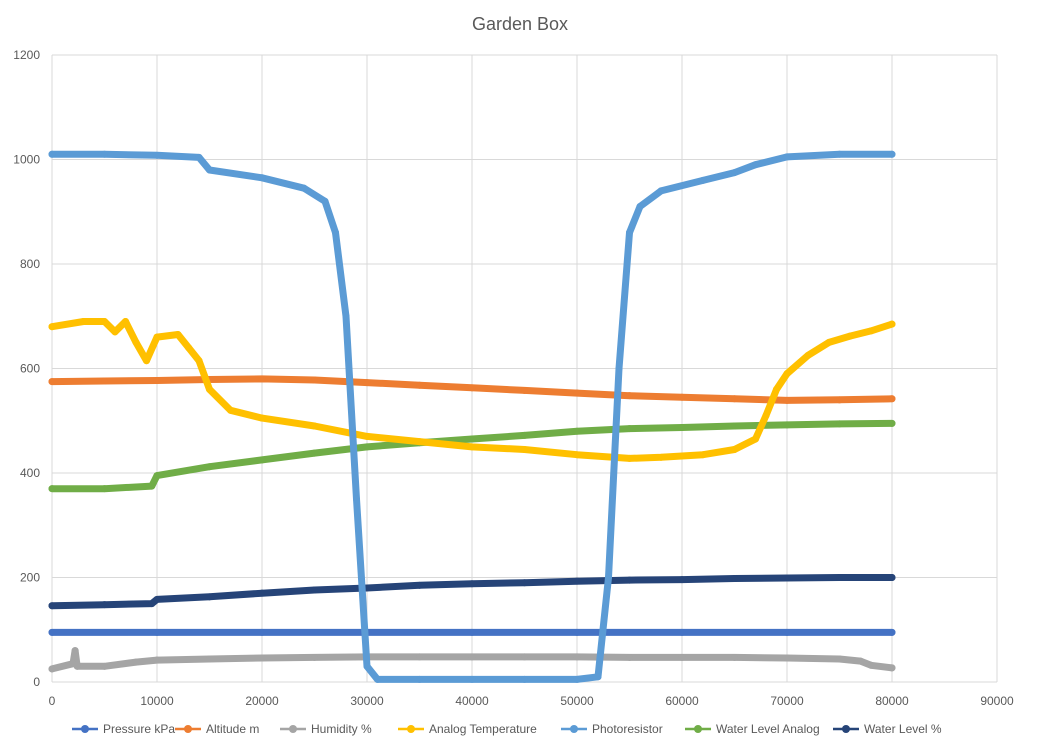  Describe the element at coordinates (157, 701) in the screenshot. I see `x-tick-label: 10000` at that location.